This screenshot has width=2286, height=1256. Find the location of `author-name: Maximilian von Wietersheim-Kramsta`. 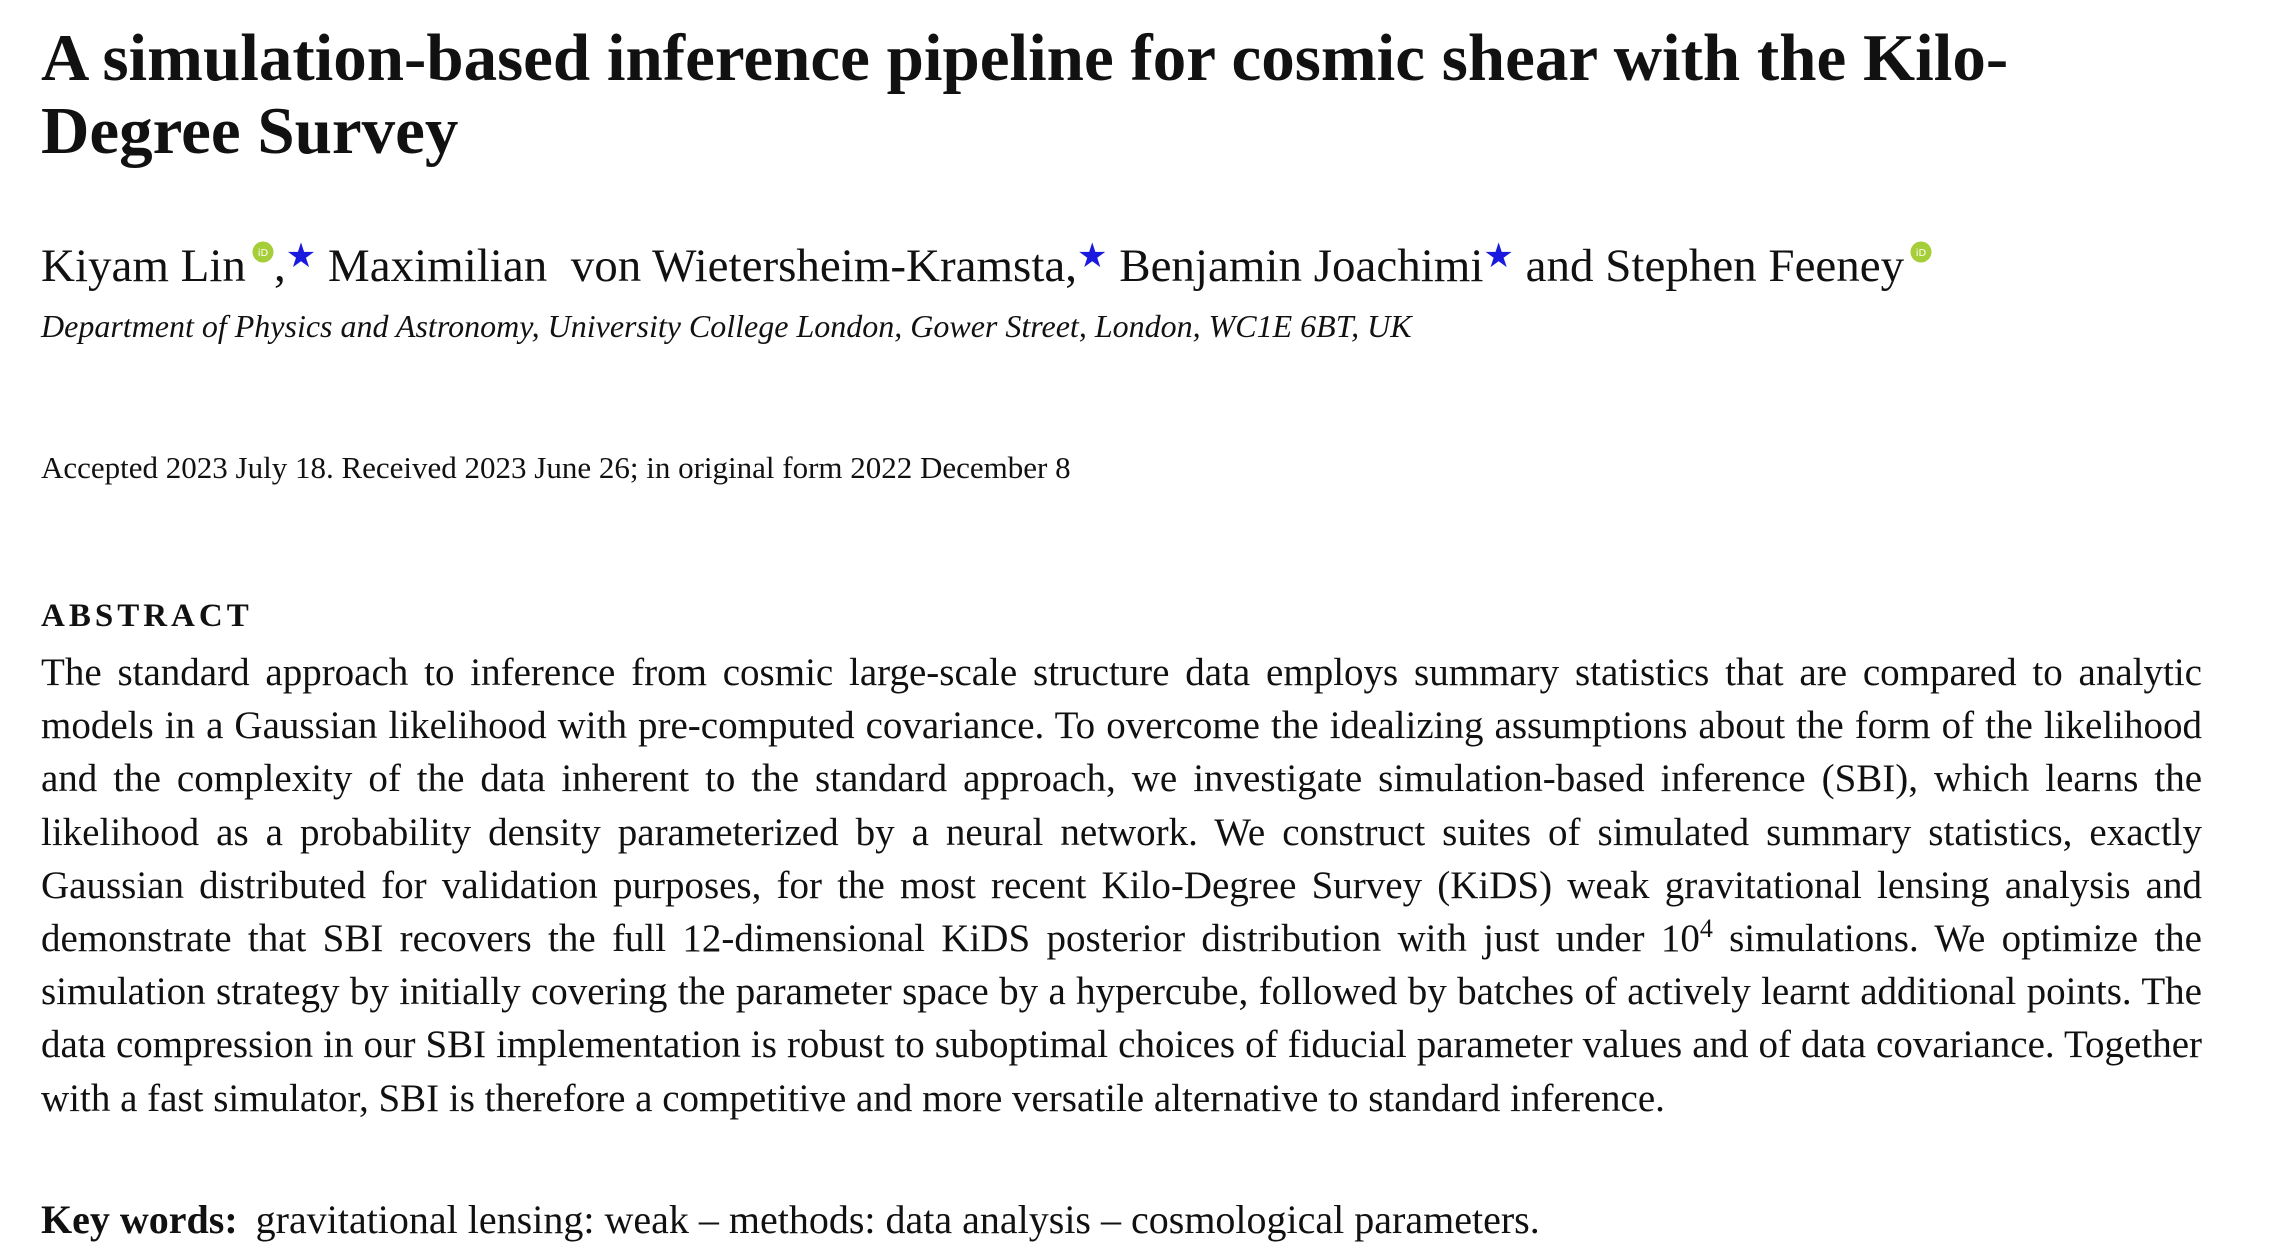

author-name: Maximilian von Wietersheim-Kramsta is located at coordinates (696, 266).